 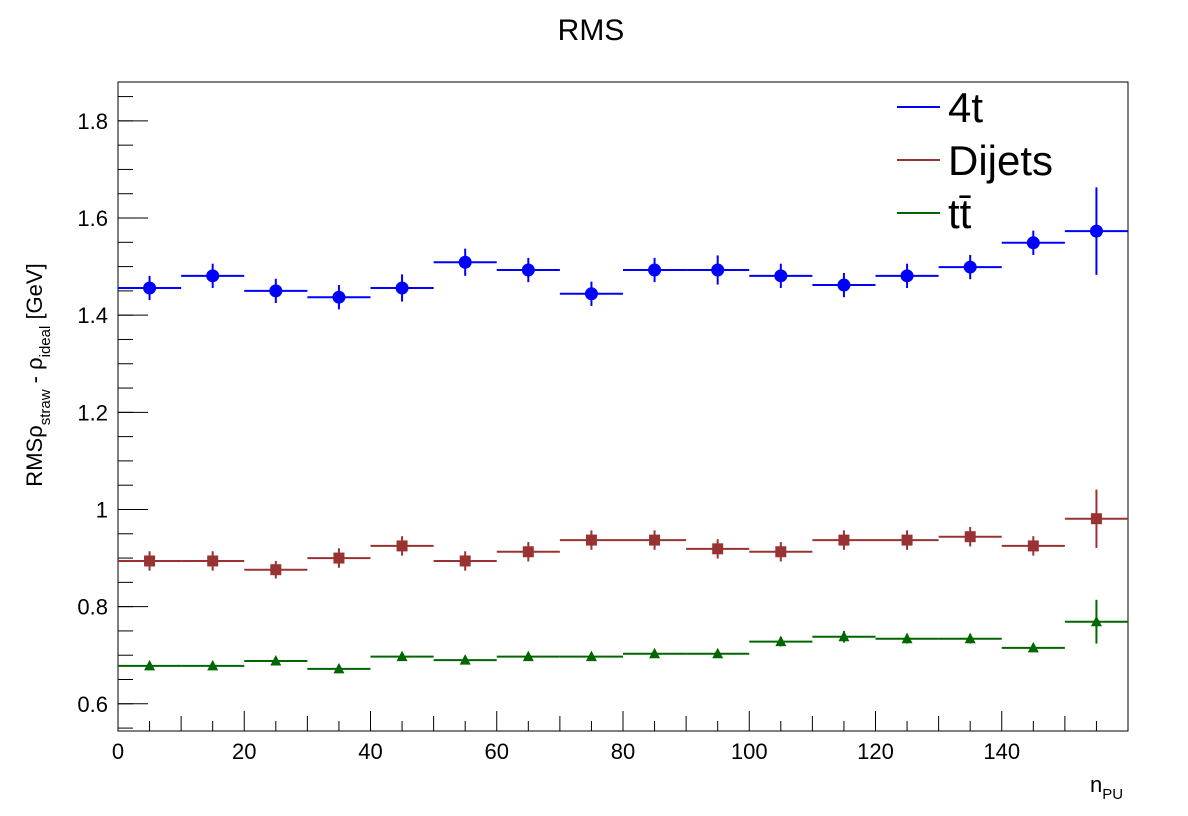 I want to click on chart-title: RMS, so click(x=591, y=30).